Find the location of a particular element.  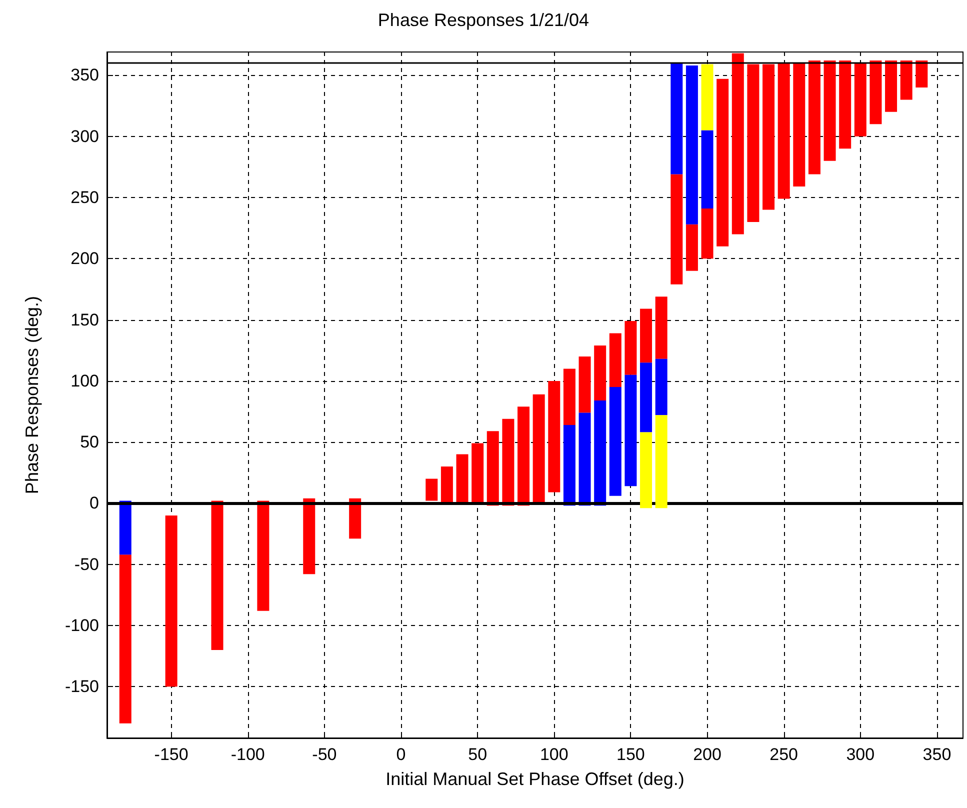

y-tick-label: -150 is located at coordinates (81, 686).